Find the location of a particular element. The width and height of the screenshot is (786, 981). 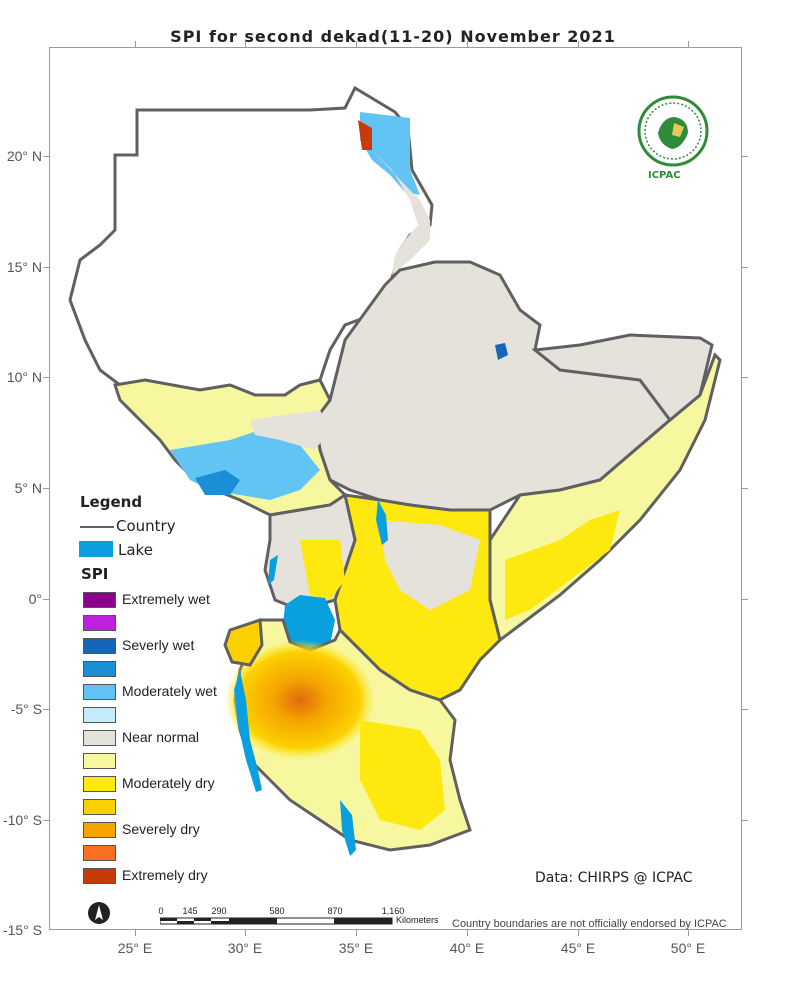

data-source: Data: CHIRPS @ ICPAC is located at coordinates (614, 878).